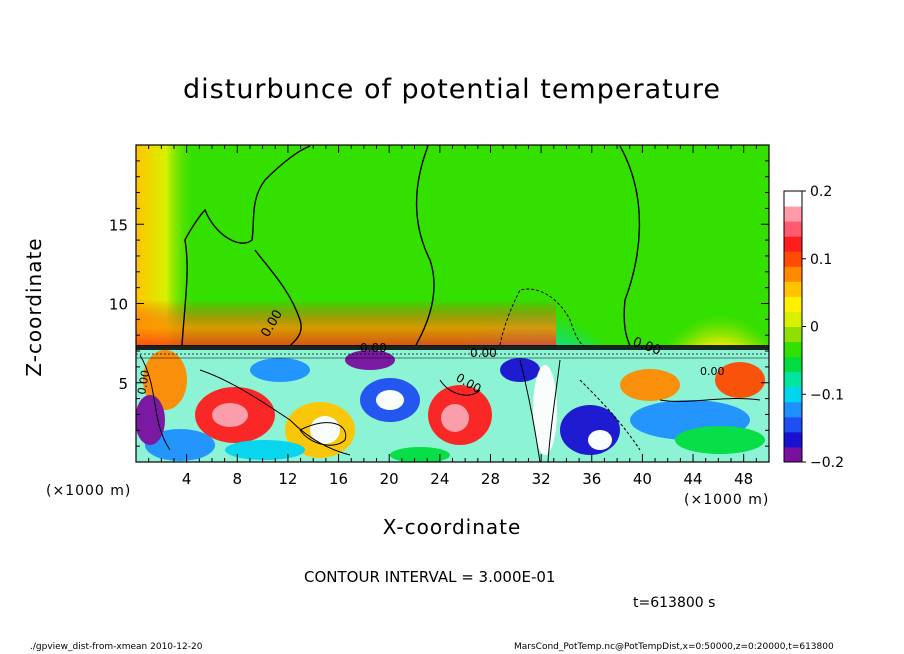 The height and width of the screenshot is (654, 904). I want to click on contour-label-2: 0.00, so click(373, 348).